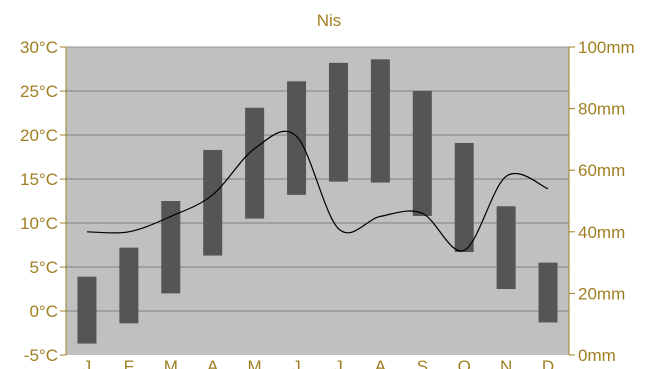 The height and width of the screenshot is (369, 659). Describe the element at coordinates (43, 311) in the screenshot. I see `left-tick-label: 0°C` at that location.